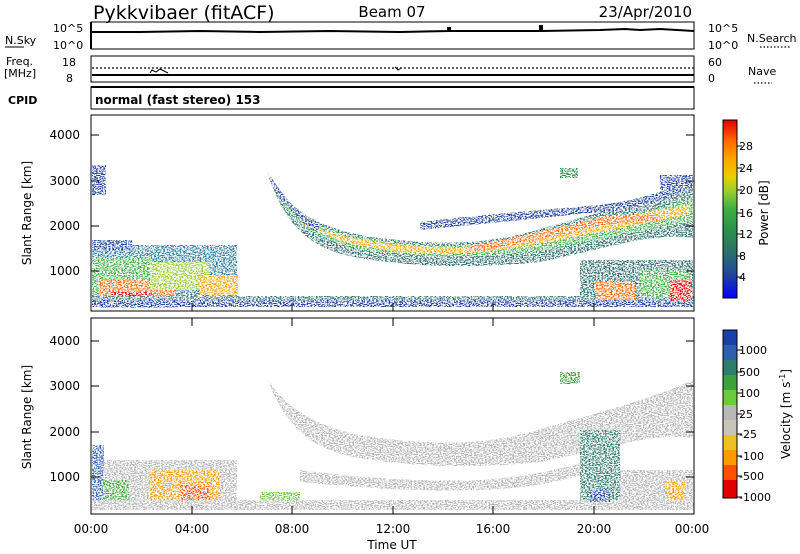  I want to click on power-cbtick-12: 12, so click(746, 234).